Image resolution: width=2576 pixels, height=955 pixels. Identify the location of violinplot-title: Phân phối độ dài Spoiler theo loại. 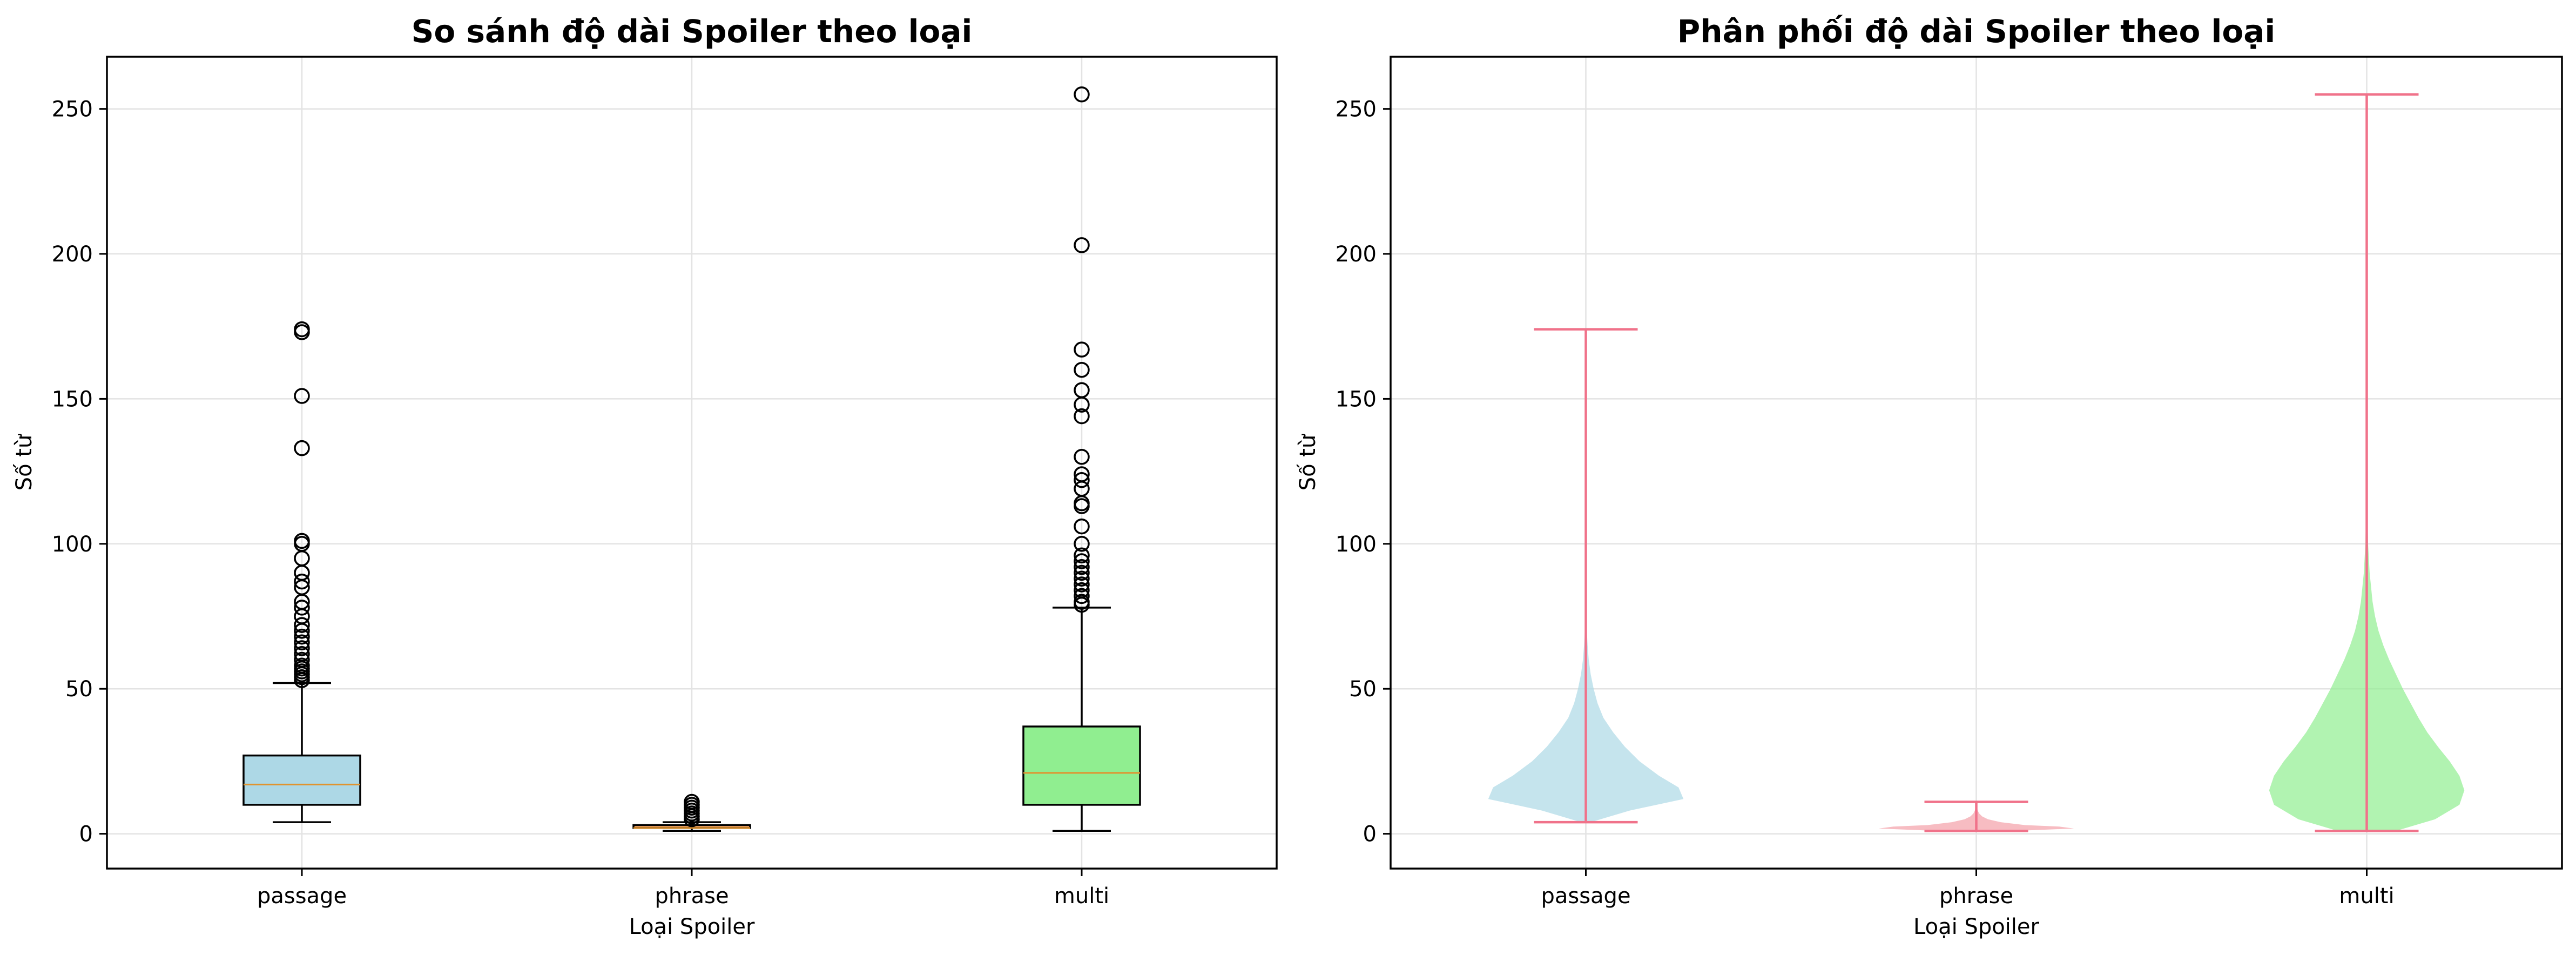
(1976, 31).